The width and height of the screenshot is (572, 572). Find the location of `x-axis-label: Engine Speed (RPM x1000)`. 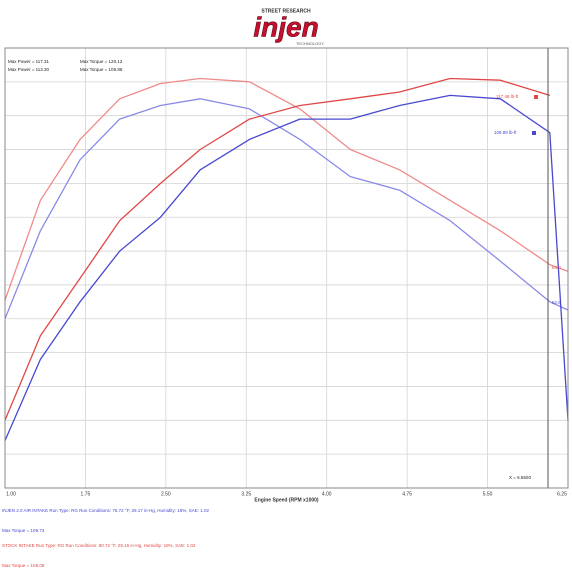

x-axis-label: Engine Speed (RPM x1000) is located at coordinates (286, 500).